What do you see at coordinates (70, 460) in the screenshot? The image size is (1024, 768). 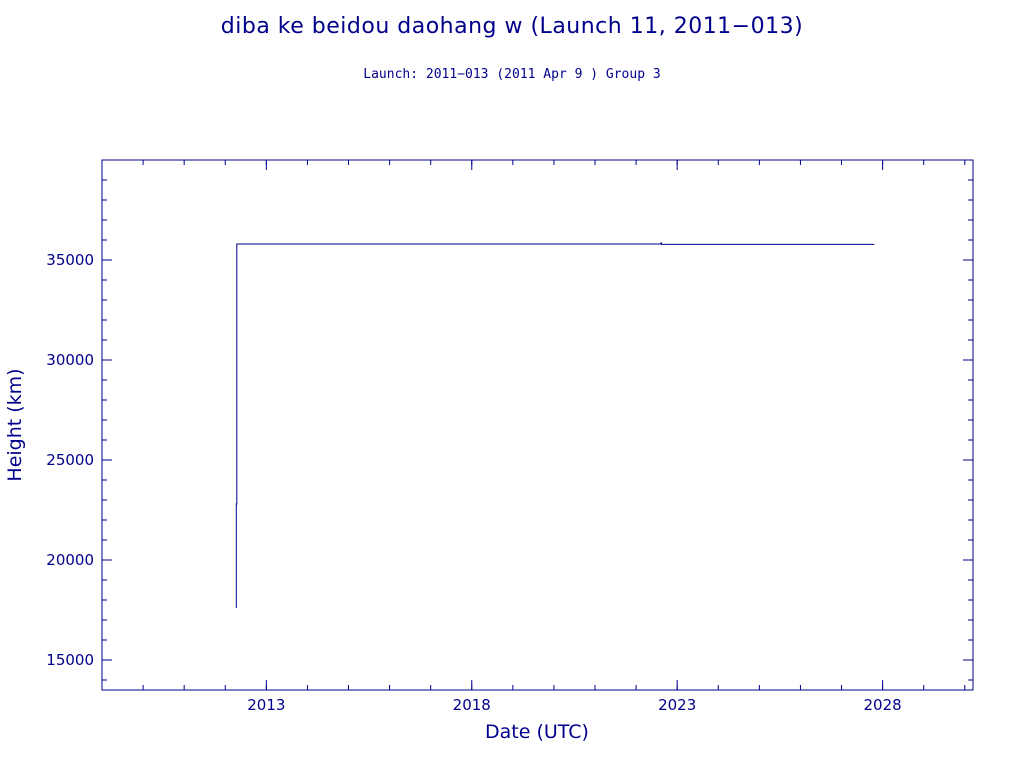 I see `y-tick-label: 25000` at bounding box center [70, 460].